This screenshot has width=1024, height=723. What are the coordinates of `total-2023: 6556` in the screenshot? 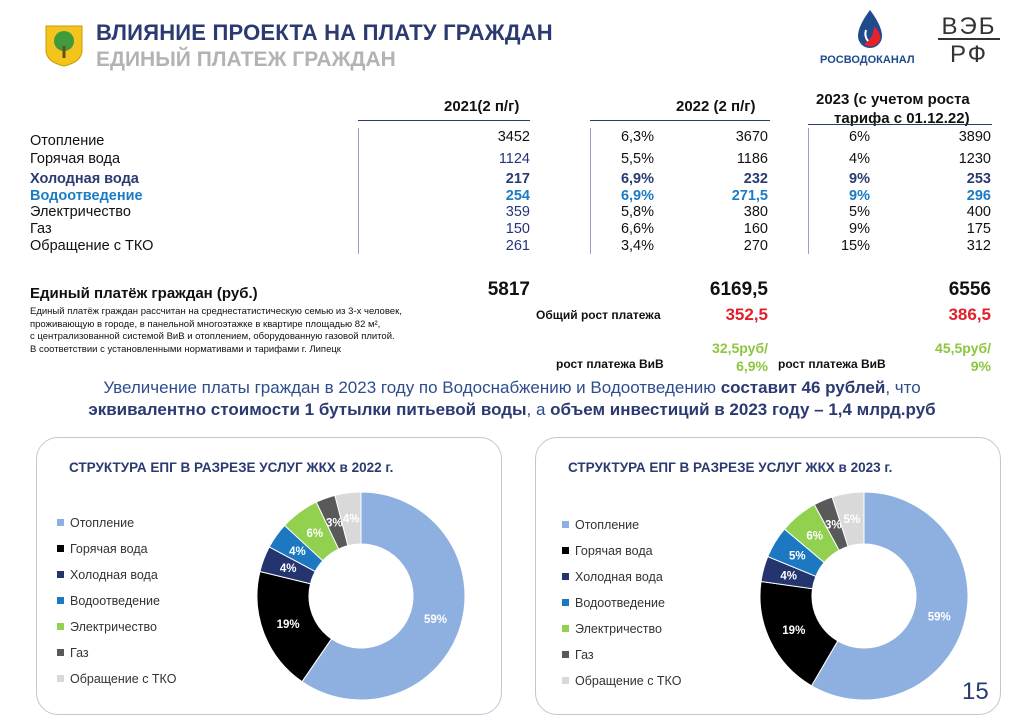 It's located at (969, 289).